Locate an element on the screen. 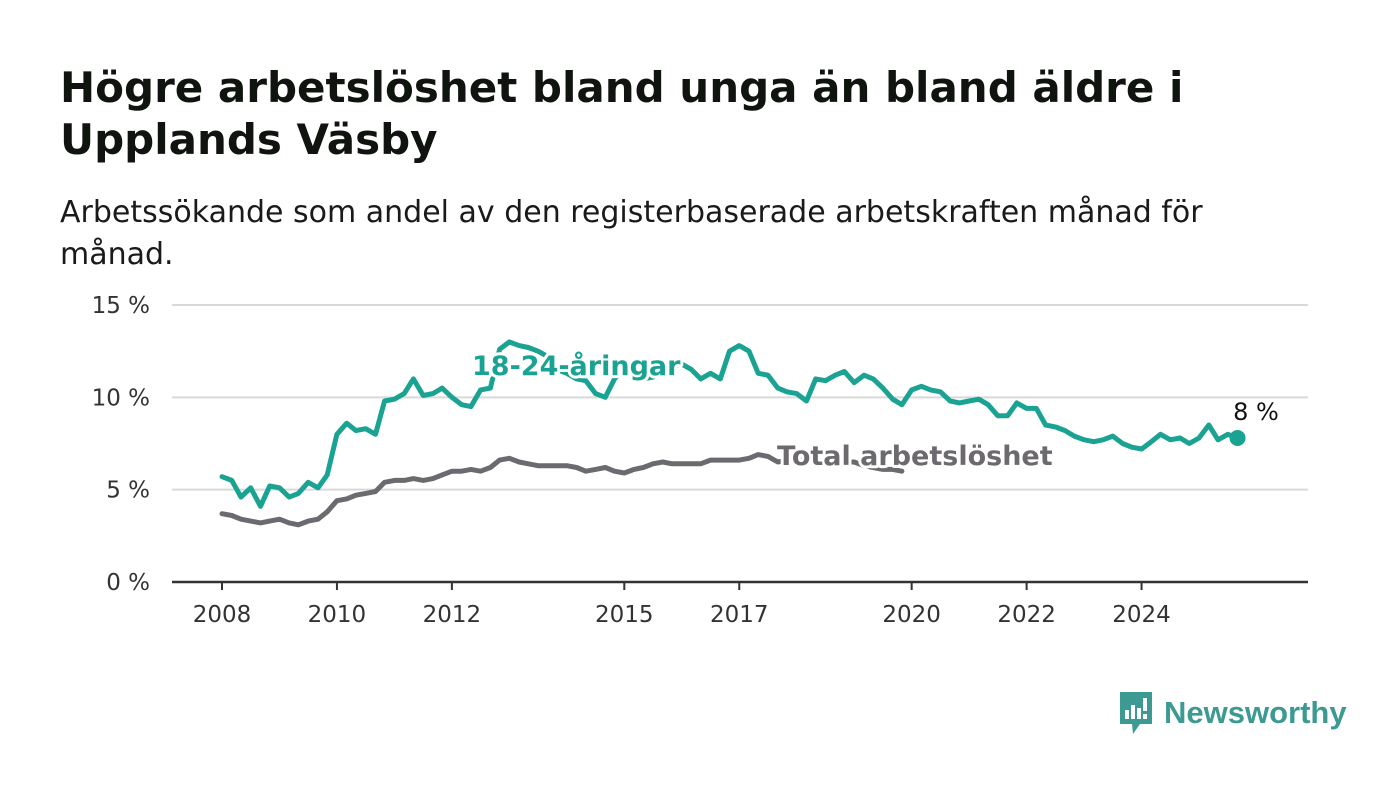 This screenshot has height=794, width=1400. x-tick-label: 2010 is located at coordinates (337, 615).